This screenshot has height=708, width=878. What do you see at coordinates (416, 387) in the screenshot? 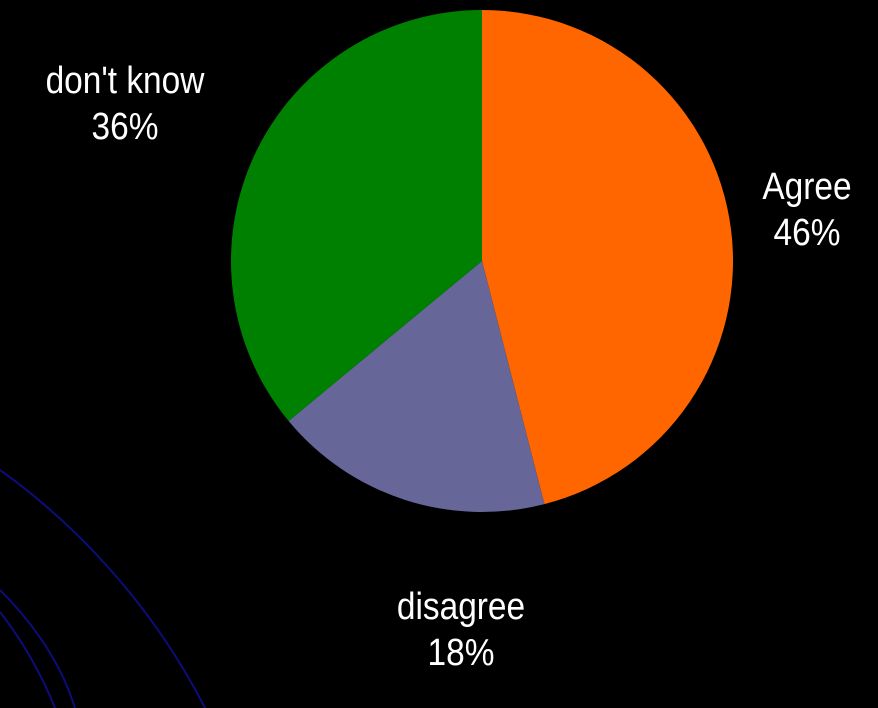
I see `pie-slice-disagree` at bounding box center [416, 387].